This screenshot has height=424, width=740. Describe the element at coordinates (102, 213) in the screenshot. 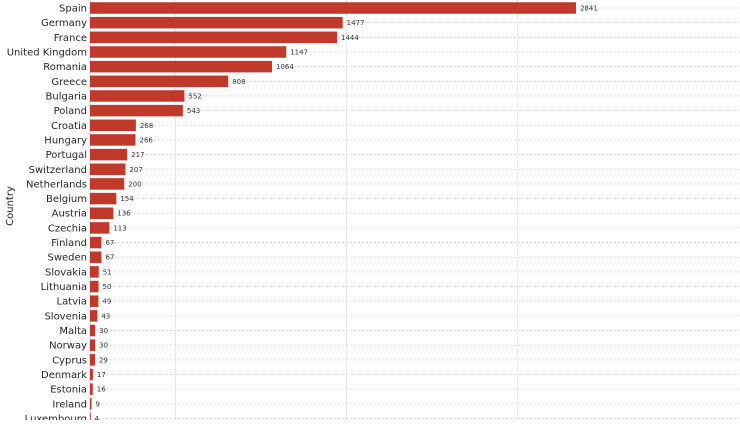

I see `bar-austria` at that location.